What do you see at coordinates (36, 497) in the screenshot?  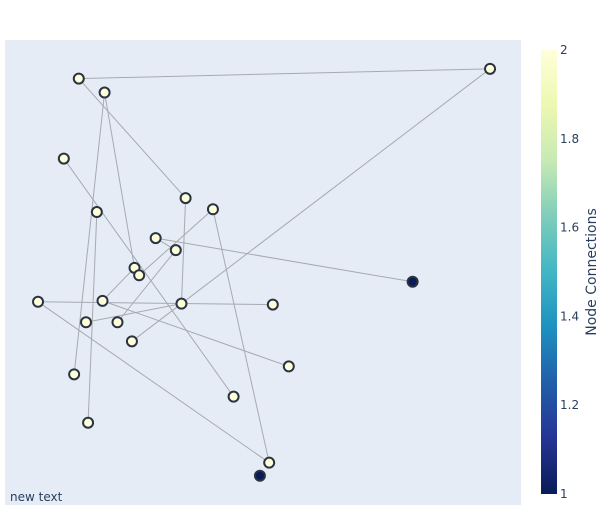 I see `annotation-text: new text` at bounding box center [36, 497].